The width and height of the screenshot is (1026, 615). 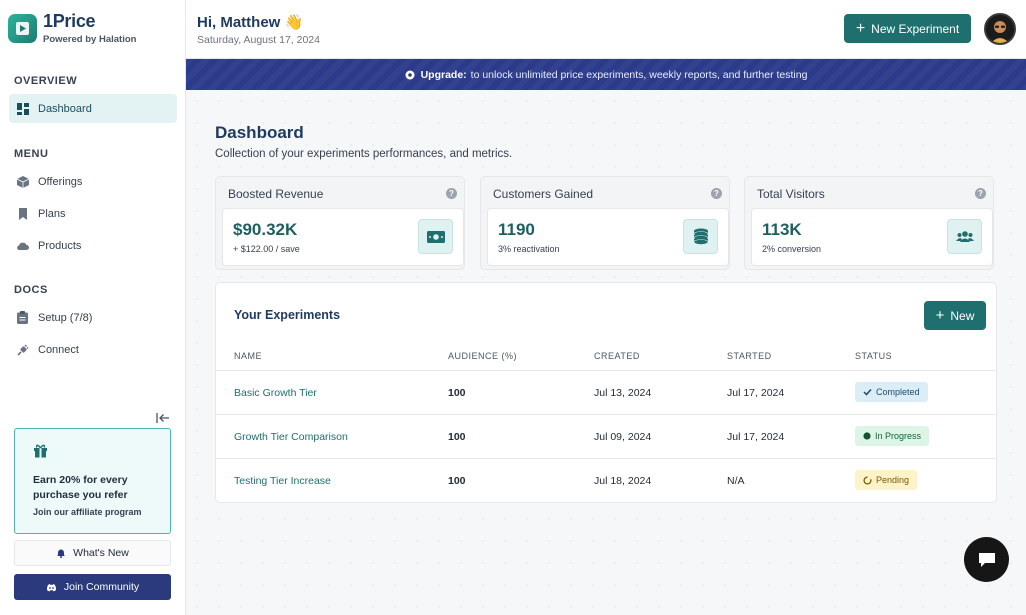 What do you see at coordinates (791, 194) in the screenshot?
I see `stat-label: Total Visitors` at bounding box center [791, 194].